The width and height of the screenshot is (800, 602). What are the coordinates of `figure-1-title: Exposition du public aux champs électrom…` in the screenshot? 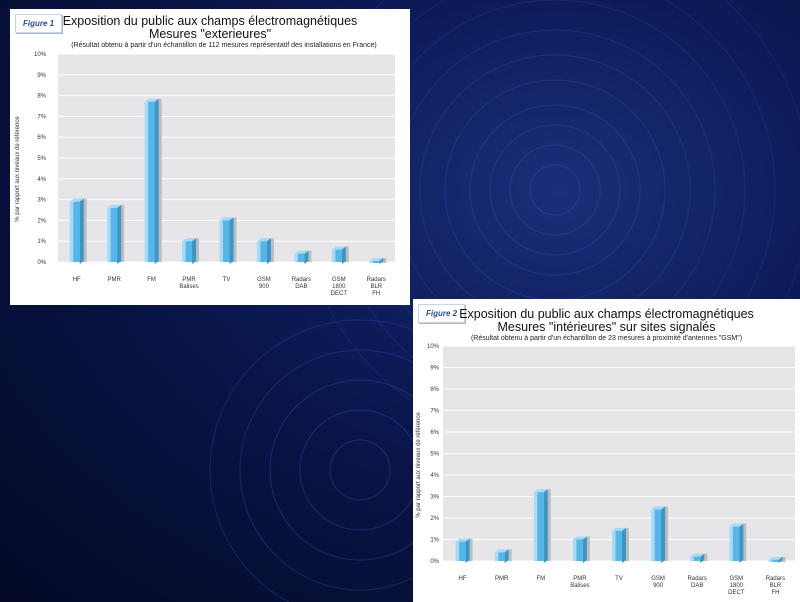 It's located at (210, 21).